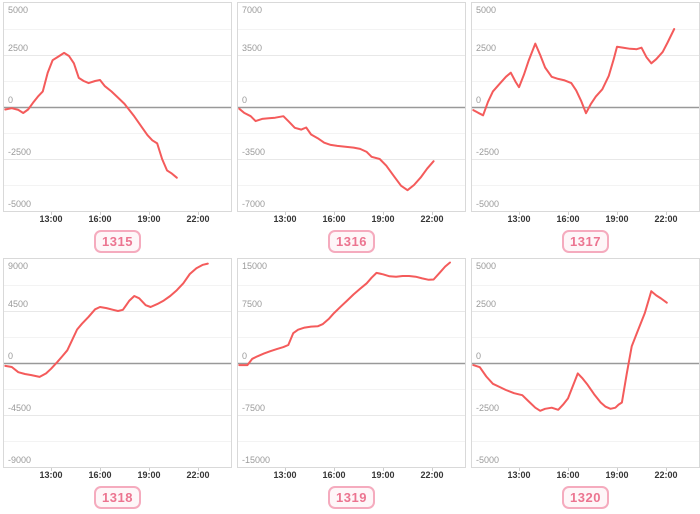 The image size is (700, 514). Describe the element at coordinates (585, 498) in the screenshot. I see `badge-row: 1320` at that location.